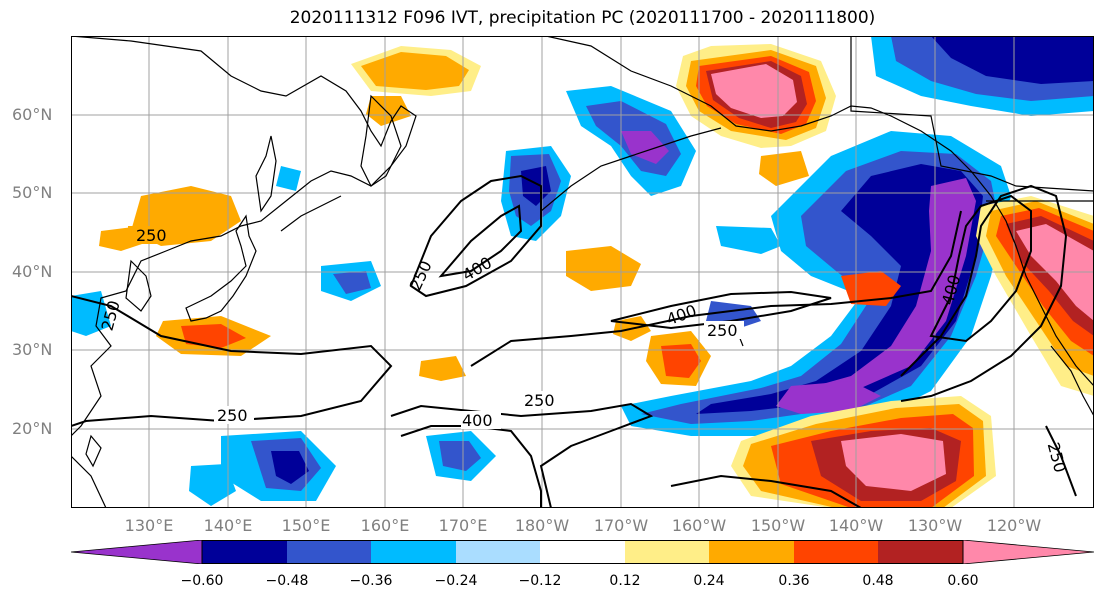 This screenshot has height=601, width=1105. What do you see at coordinates (631, 169) in the screenshot?
I see `coast-aleutians` at bounding box center [631, 169].